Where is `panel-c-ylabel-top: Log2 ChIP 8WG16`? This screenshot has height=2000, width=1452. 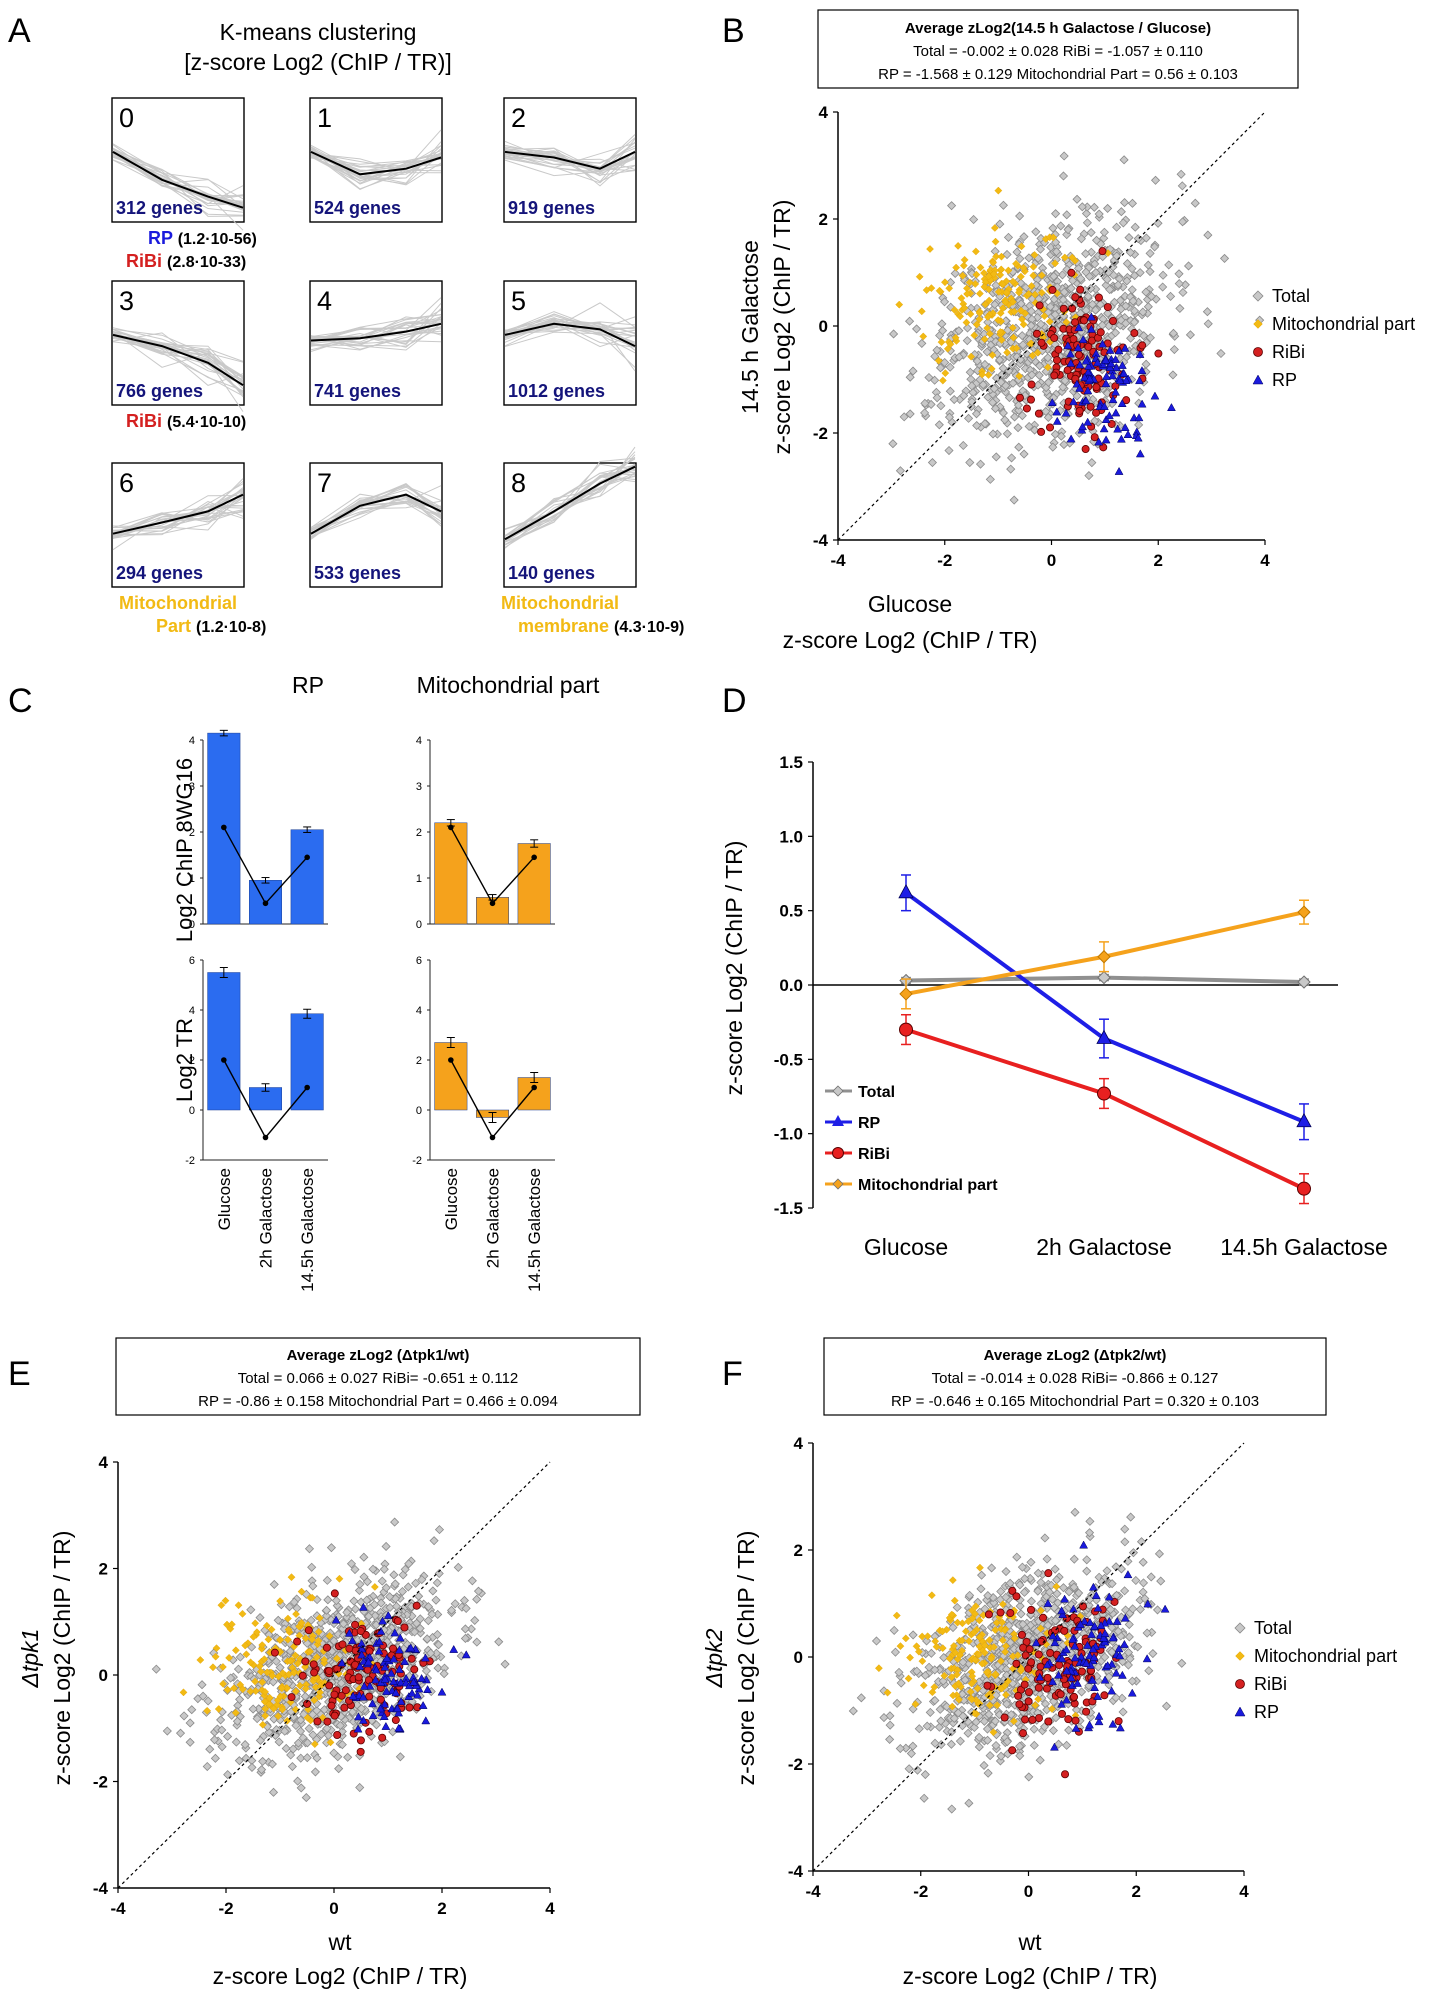
panel-c-ylabel-top: Log2 ChIP 8WG16 is located at coordinates (184, 850).